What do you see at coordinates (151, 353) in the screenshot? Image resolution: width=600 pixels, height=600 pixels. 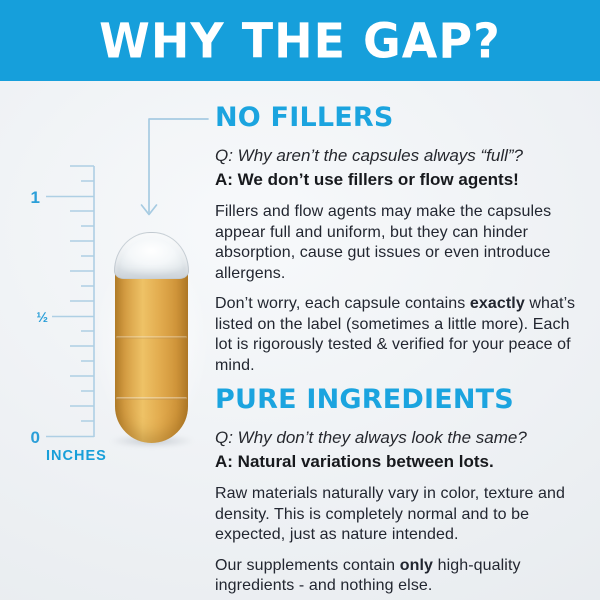 I see `capsule-powder-fill` at bounding box center [151, 353].